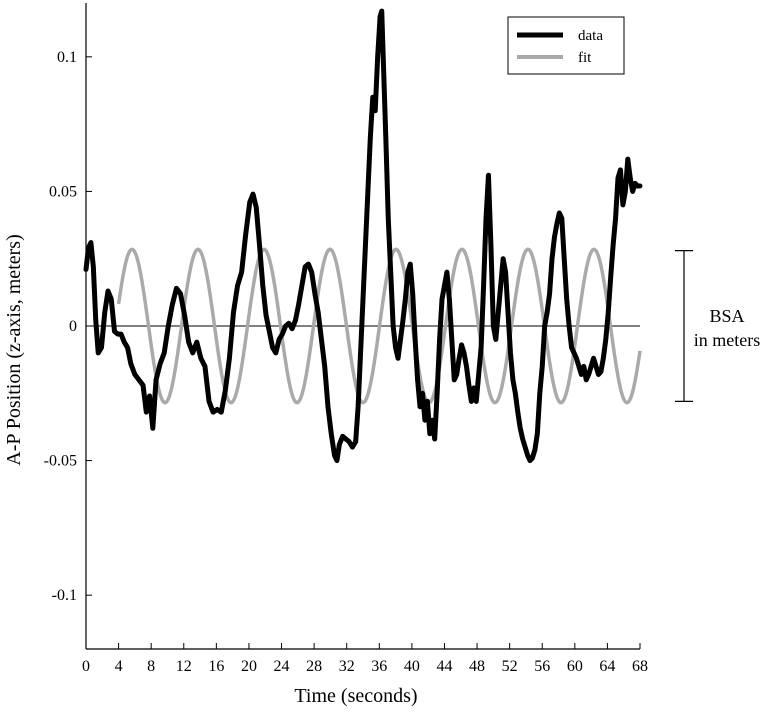 This screenshot has height=717, width=765. What do you see at coordinates (575, 666) in the screenshot?
I see `x-tick-label: 60` at bounding box center [575, 666].